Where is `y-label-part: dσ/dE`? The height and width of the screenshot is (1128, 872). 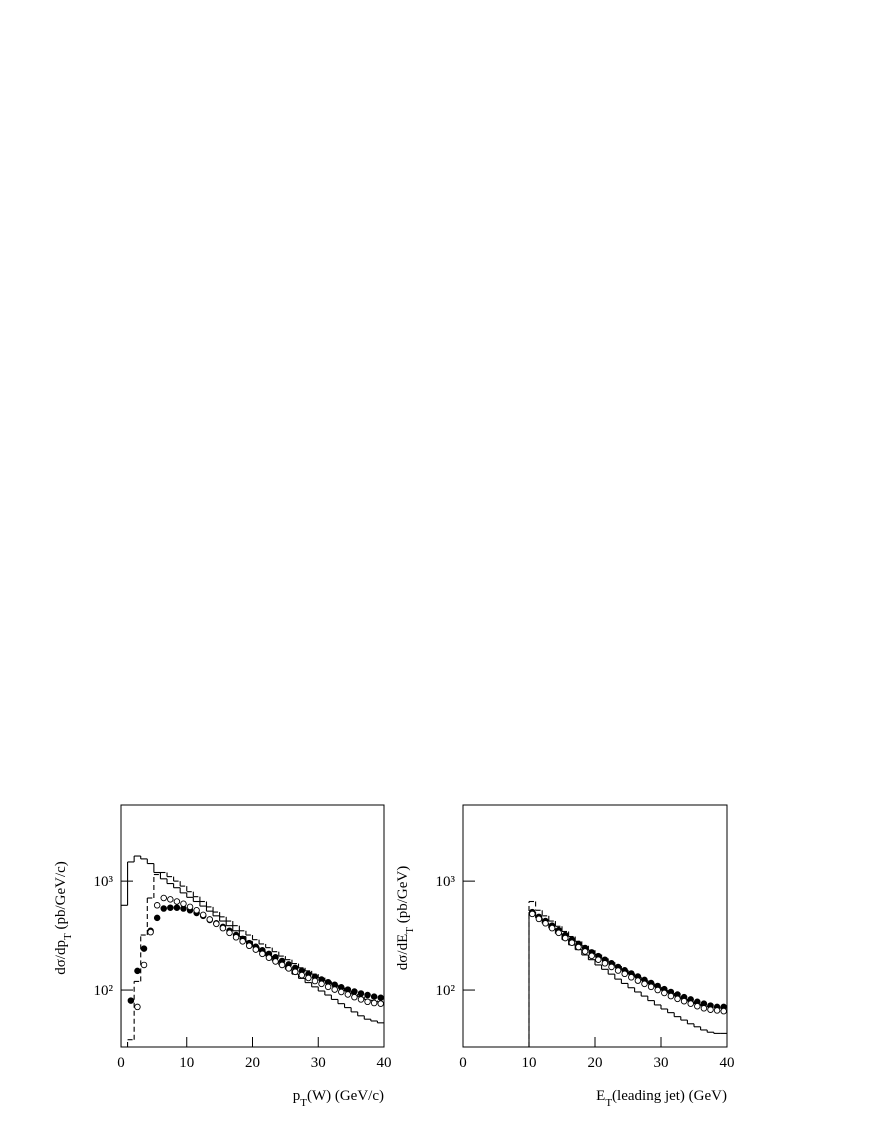
y-label-part: dσ/dE is located at coordinates (403, 952).